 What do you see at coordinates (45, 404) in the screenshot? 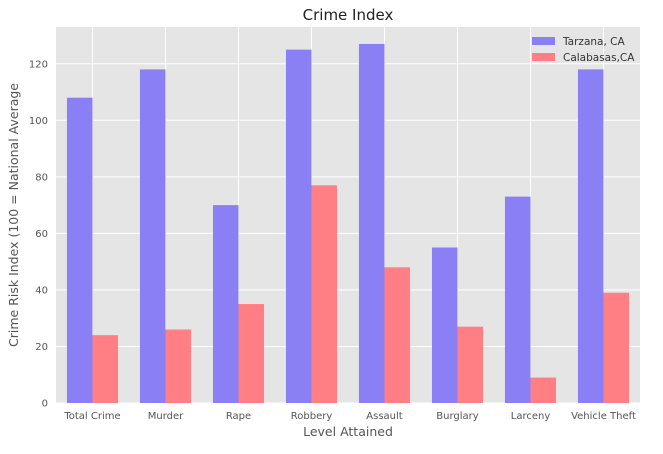
I see `y-tick-label: 0` at bounding box center [45, 404].